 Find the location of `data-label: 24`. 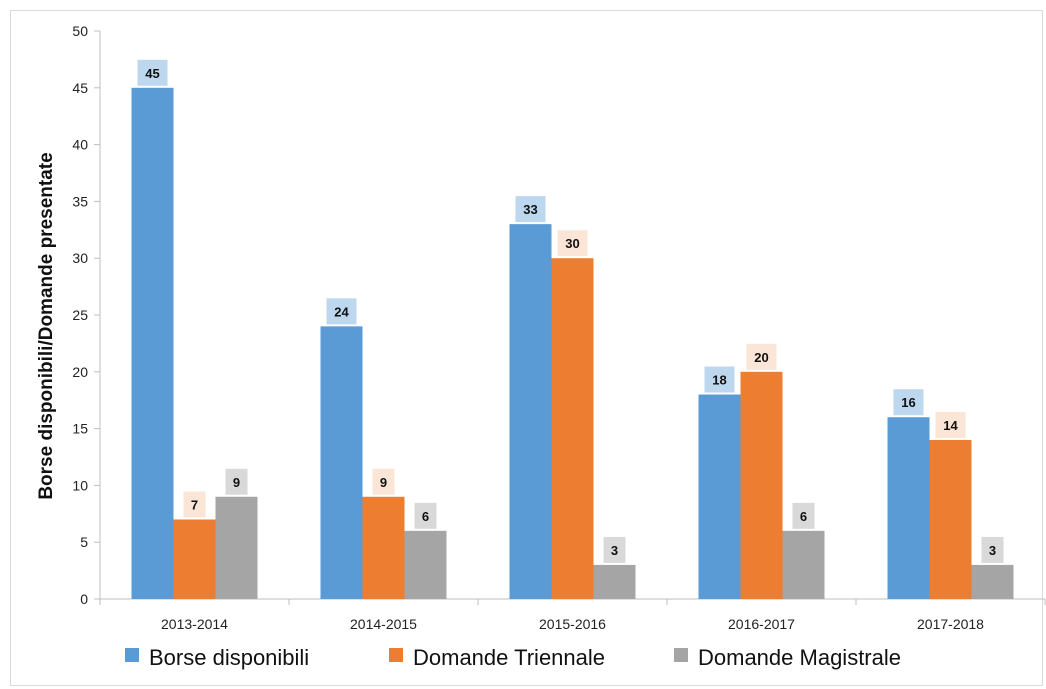

data-label: 24 is located at coordinates (341, 311).